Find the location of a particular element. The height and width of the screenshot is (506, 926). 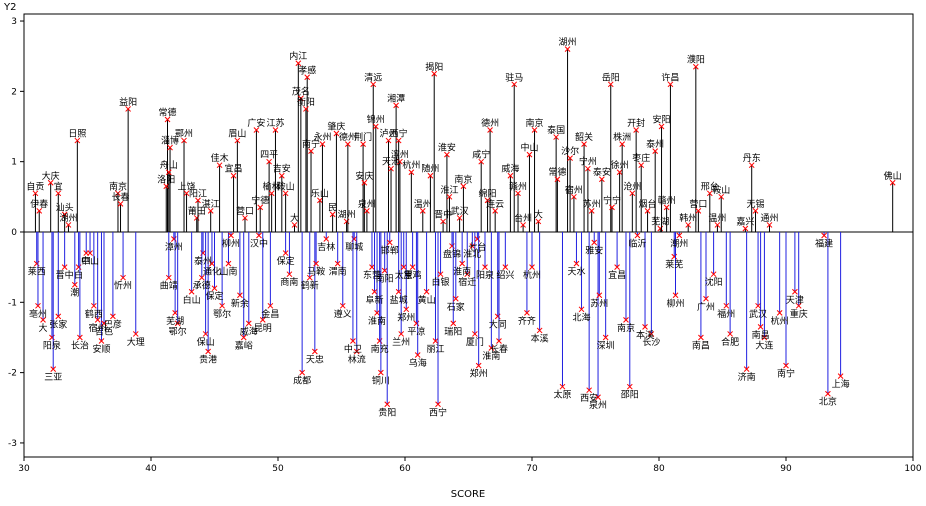

point-label: 民 is located at coordinates (332, 207).